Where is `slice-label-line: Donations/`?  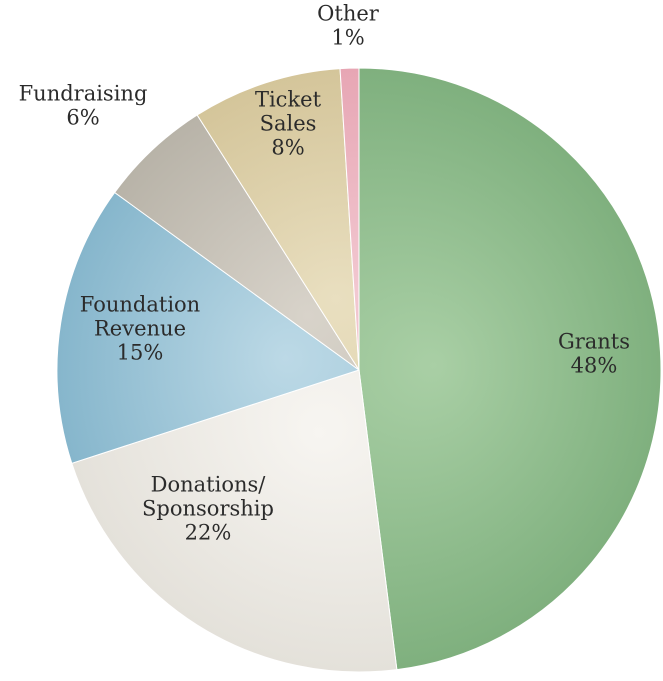
slice-label-line: Donations/ is located at coordinates (209, 485).